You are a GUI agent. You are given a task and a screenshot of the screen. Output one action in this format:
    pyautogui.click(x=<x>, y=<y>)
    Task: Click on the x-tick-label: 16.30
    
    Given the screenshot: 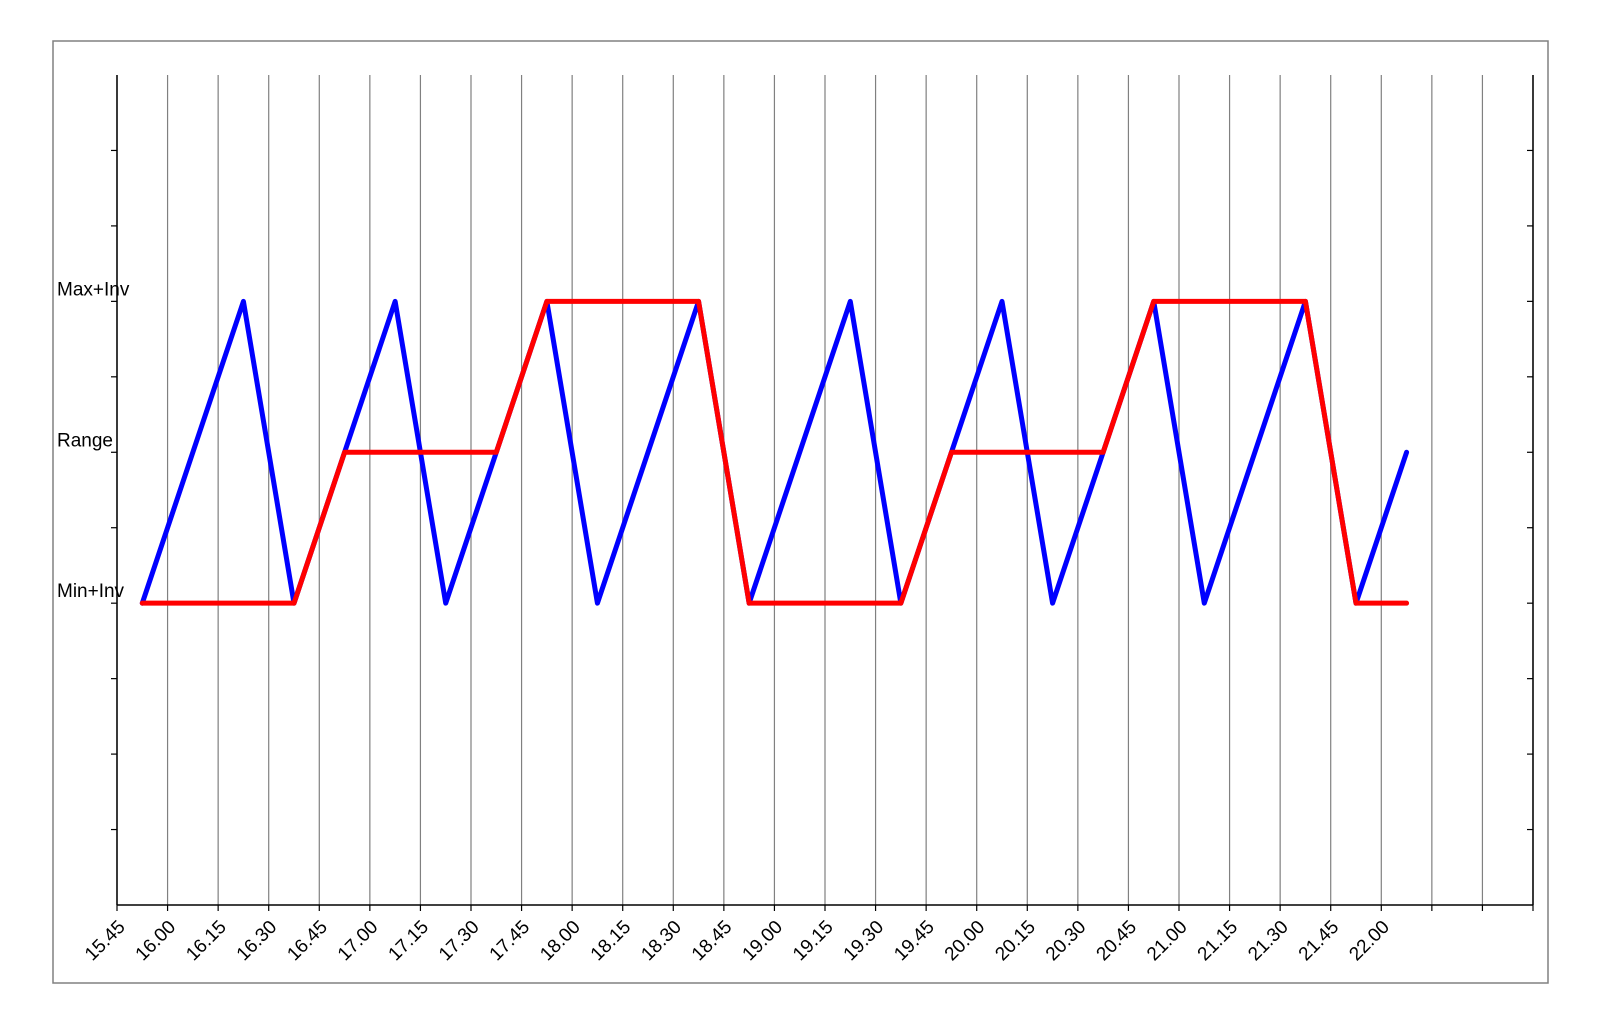 What is the action you would take?
    pyautogui.click(x=257, y=941)
    